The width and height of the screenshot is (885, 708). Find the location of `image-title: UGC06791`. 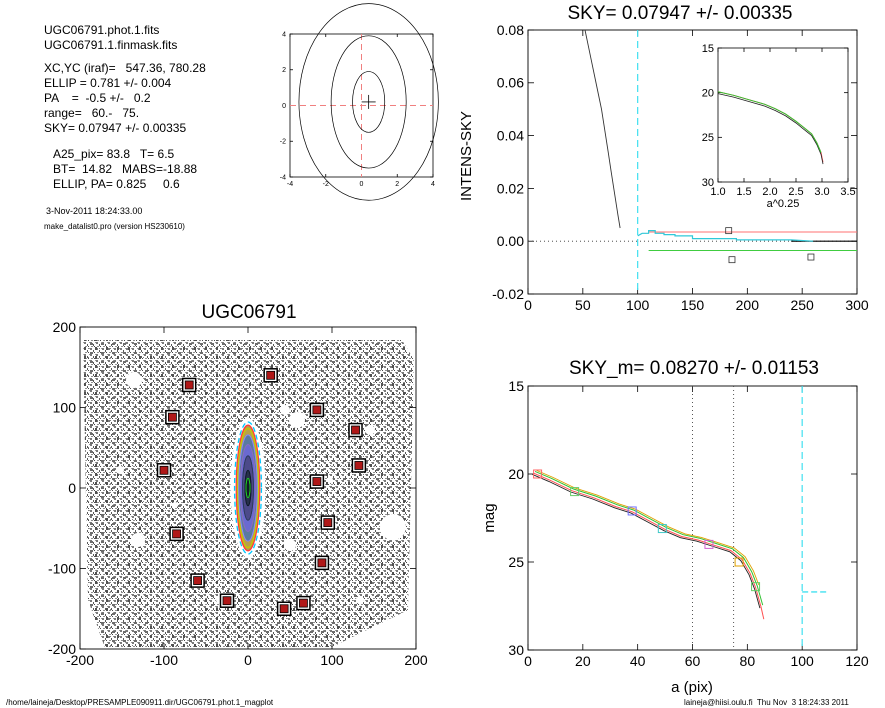

image-title: UGC06791 is located at coordinates (248, 312).